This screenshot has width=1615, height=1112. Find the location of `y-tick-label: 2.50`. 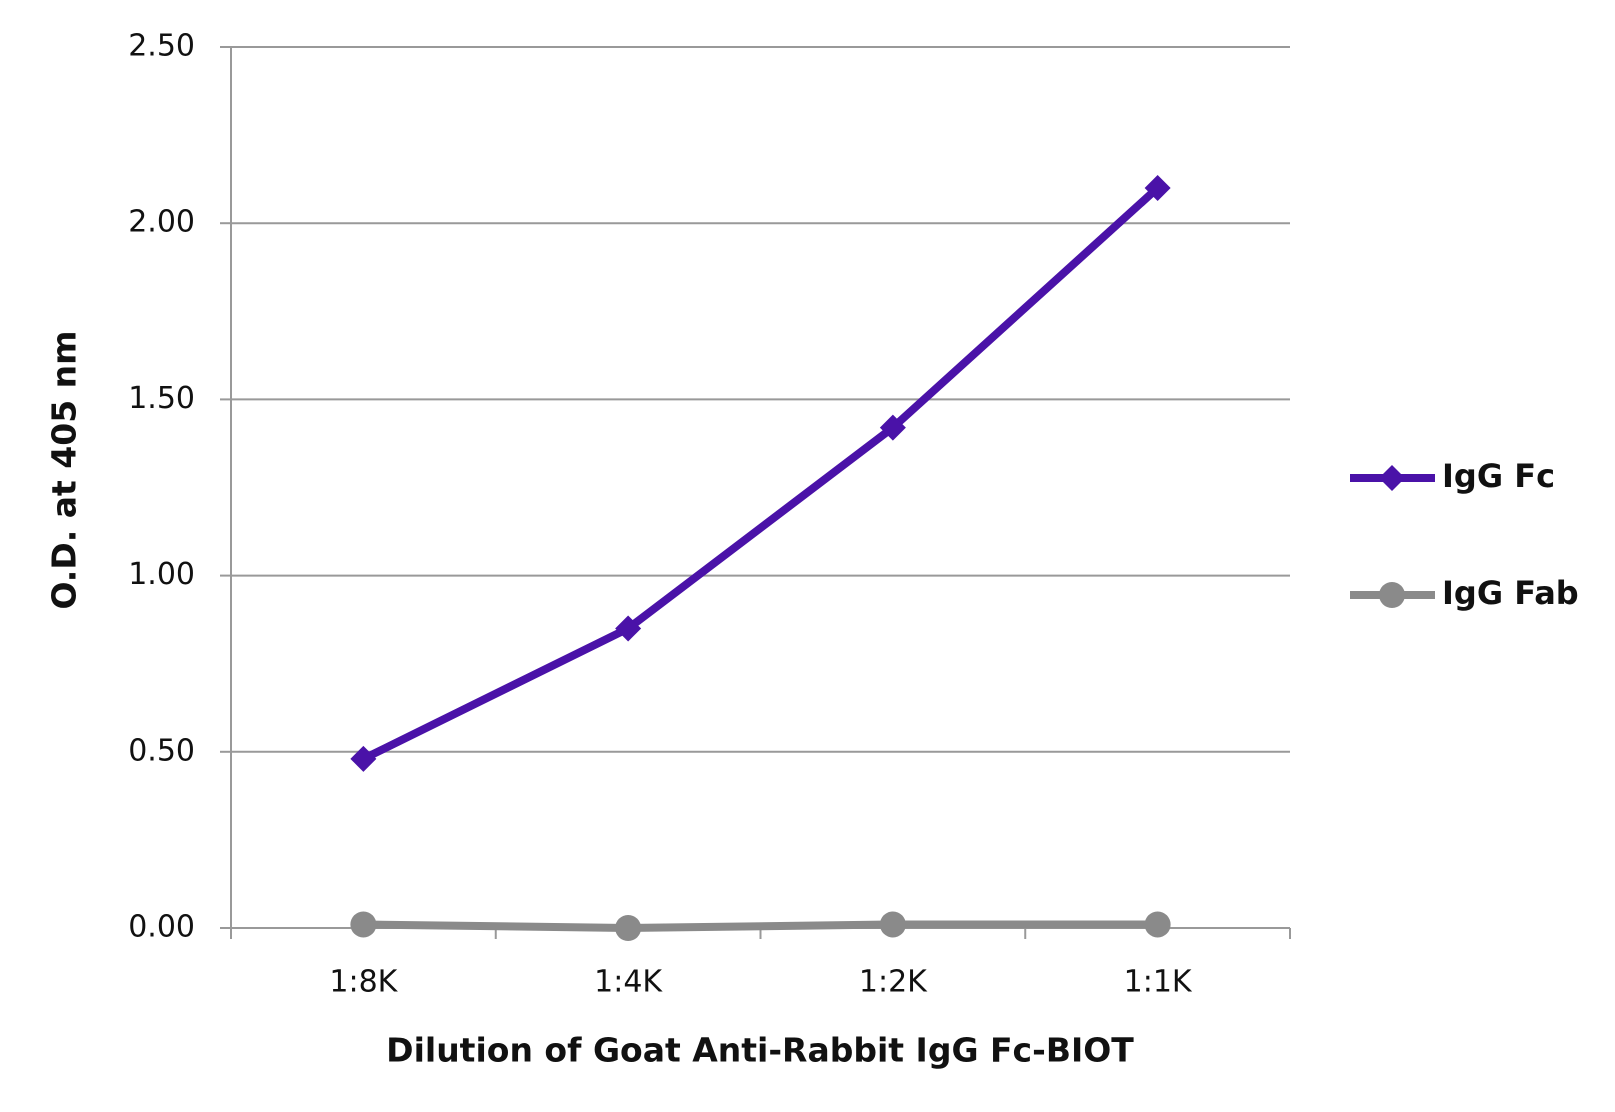

y-tick-label: 2.50 is located at coordinates (161, 46).